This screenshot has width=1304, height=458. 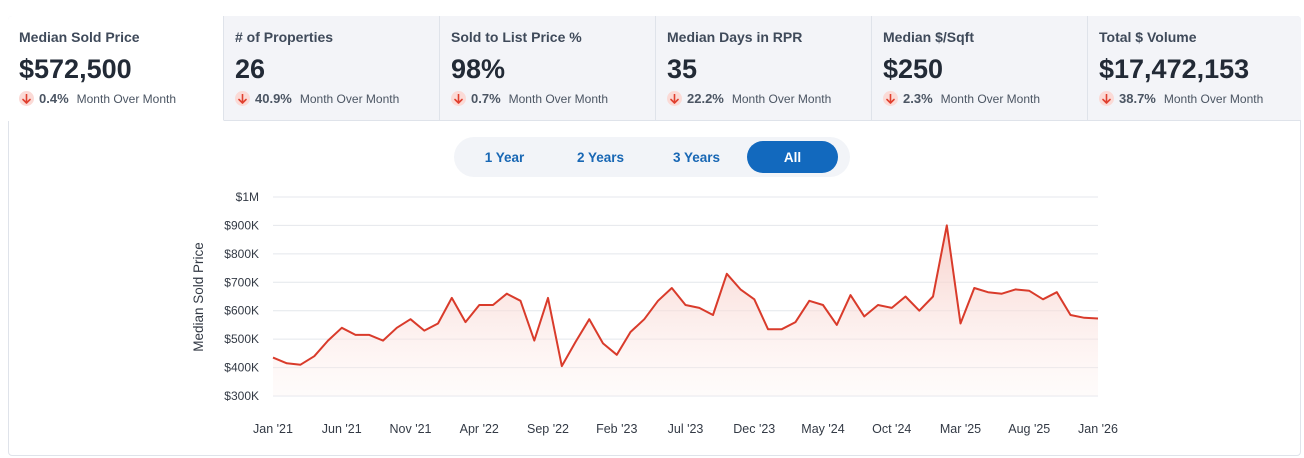 What do you see at coordinates (960, 429) in the screenshot?
I see `x-tick-label: Mar '25` at bounding box center [960, 429].